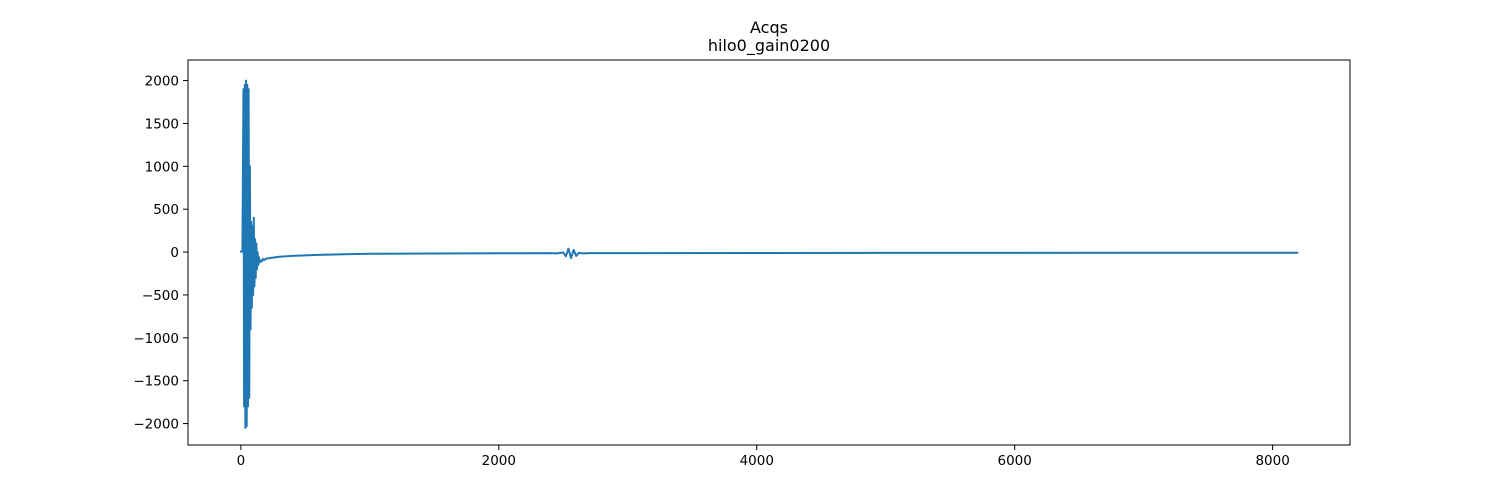  Describe the element at coordinates (241, 461) in the screenshot. I see `x-tick-label: 0` at that location.